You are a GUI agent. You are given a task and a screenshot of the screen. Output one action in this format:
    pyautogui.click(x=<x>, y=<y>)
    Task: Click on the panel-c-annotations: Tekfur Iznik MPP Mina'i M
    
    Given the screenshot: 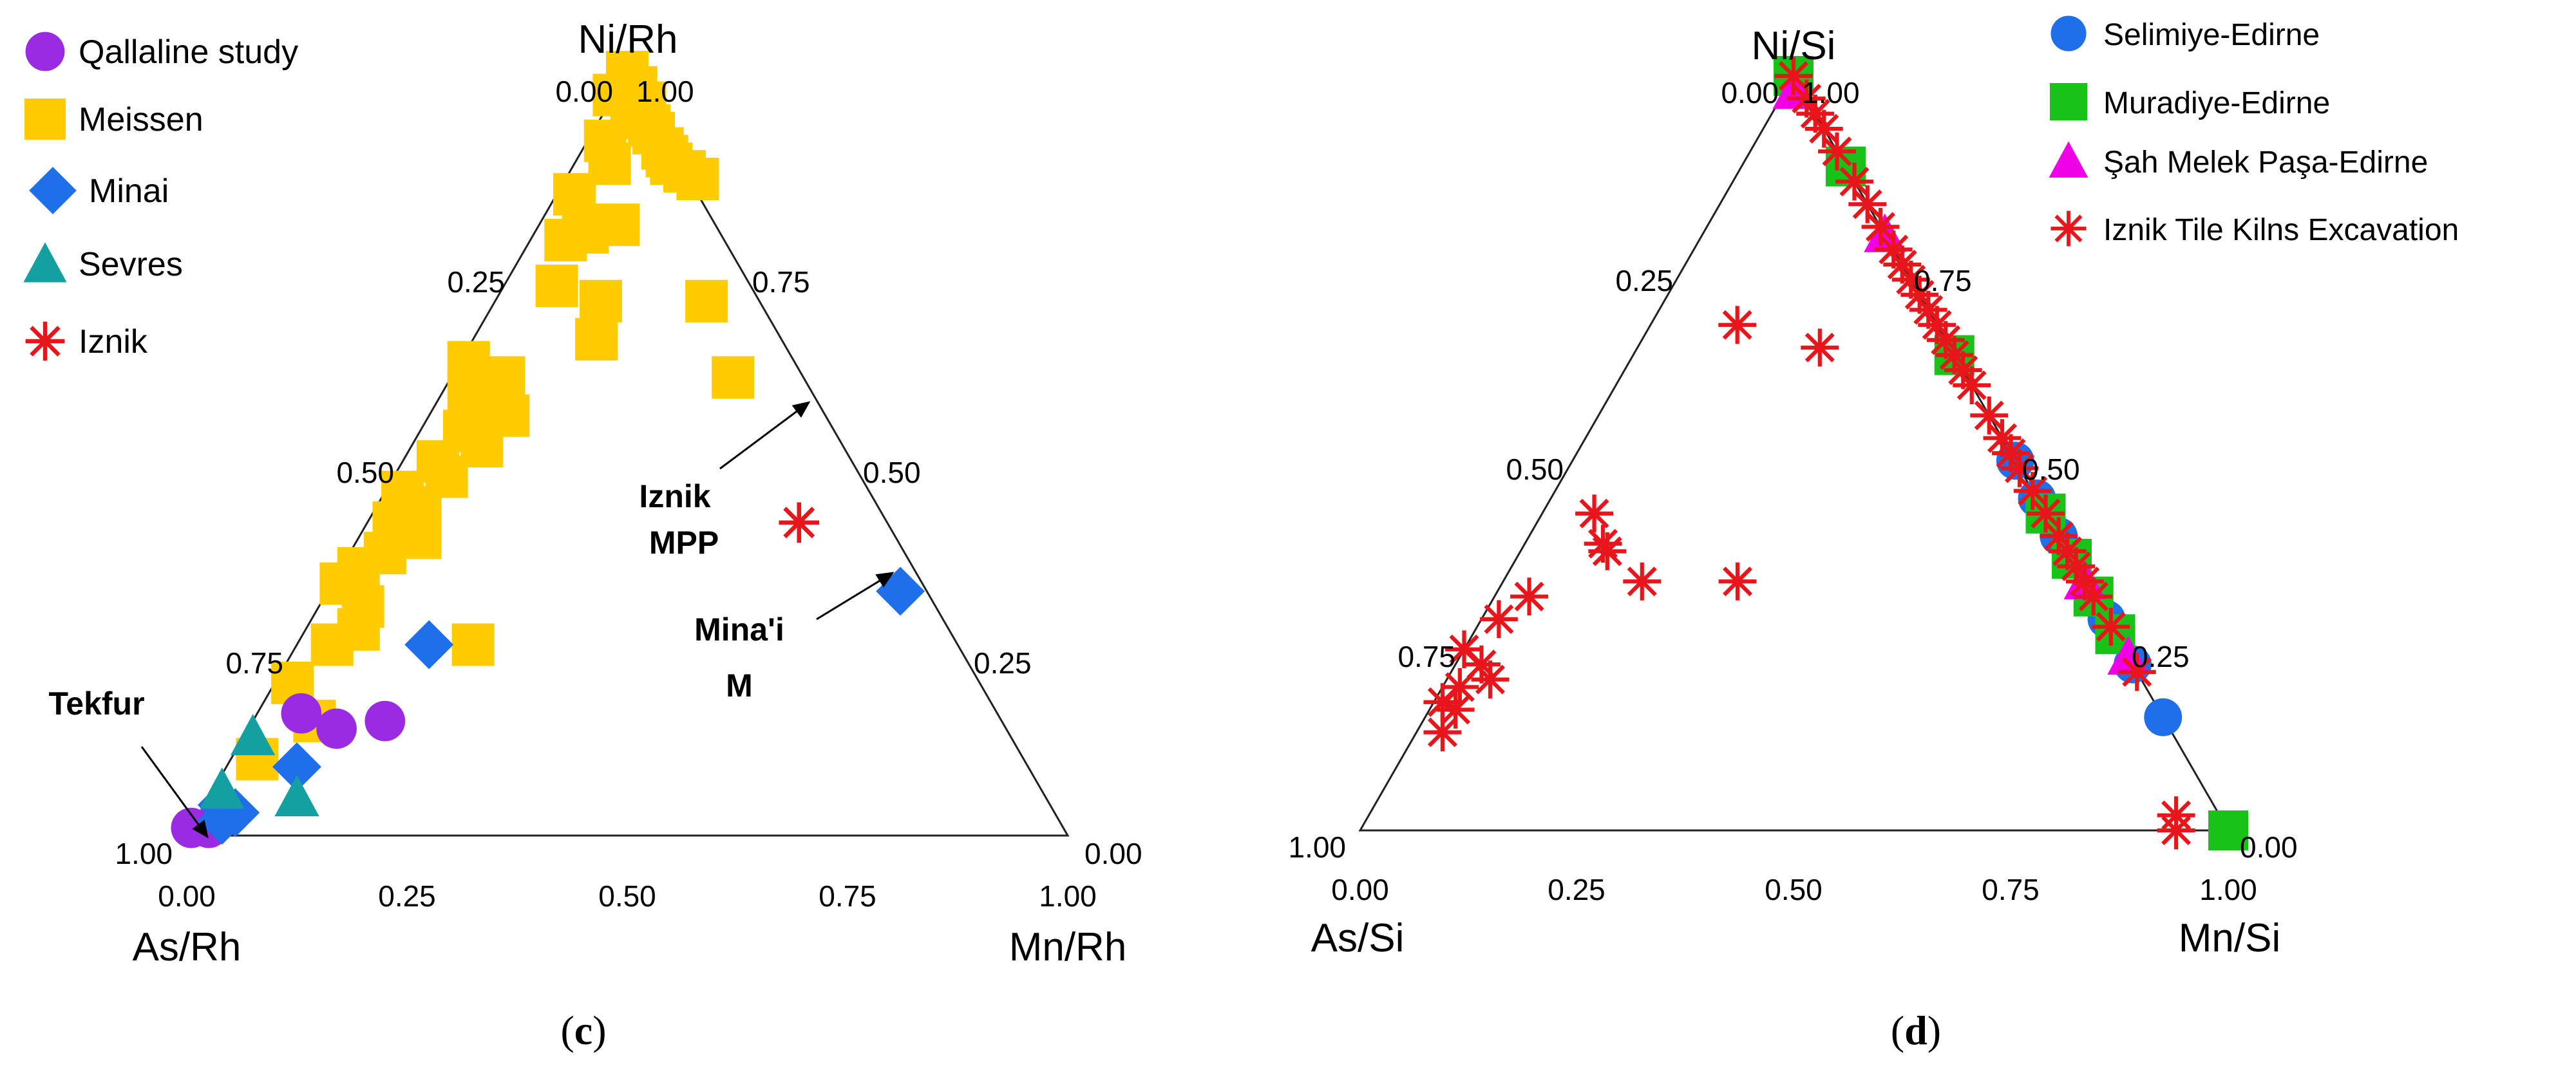 What is the action you would take?
    pyautogui.click(x=471, y=620)
    